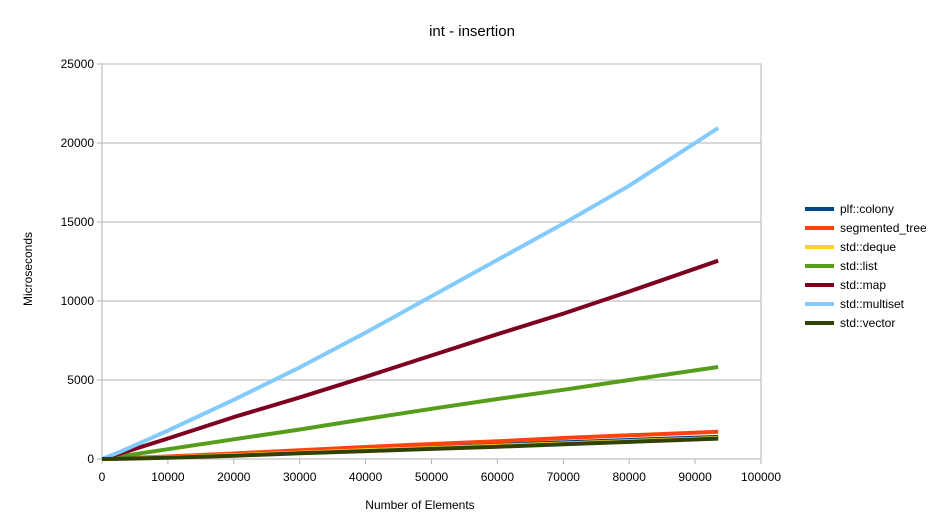  What do you see at coordinates (761, 477) in the screenshot?
I see `x-tick-label: 100000` at bounding box center [761, 477].